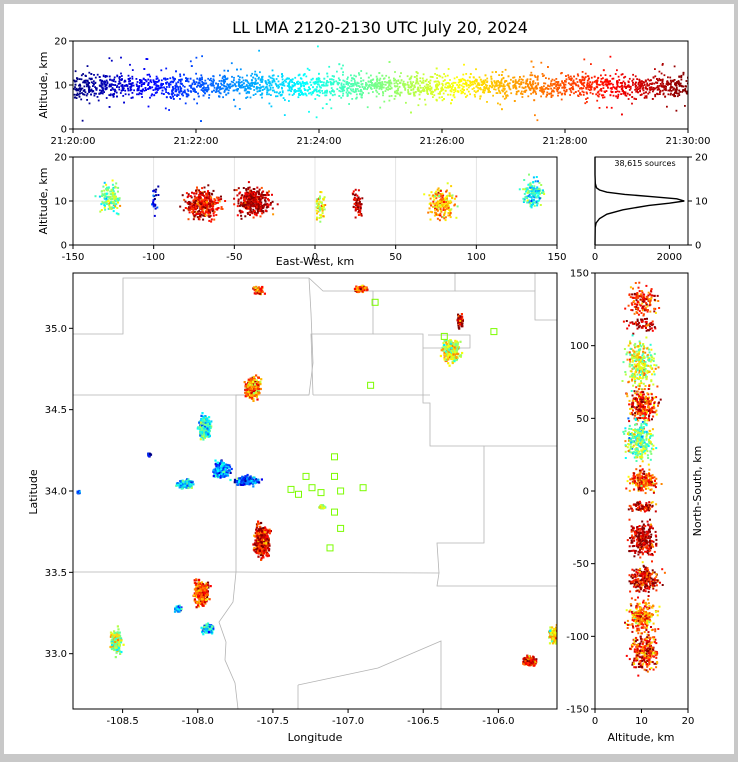 The width and height of the screenshot is (738, 762). Describe the element at coordinates (595, 257) in the screenshot. I see `x-tick-label: 0` at that location.